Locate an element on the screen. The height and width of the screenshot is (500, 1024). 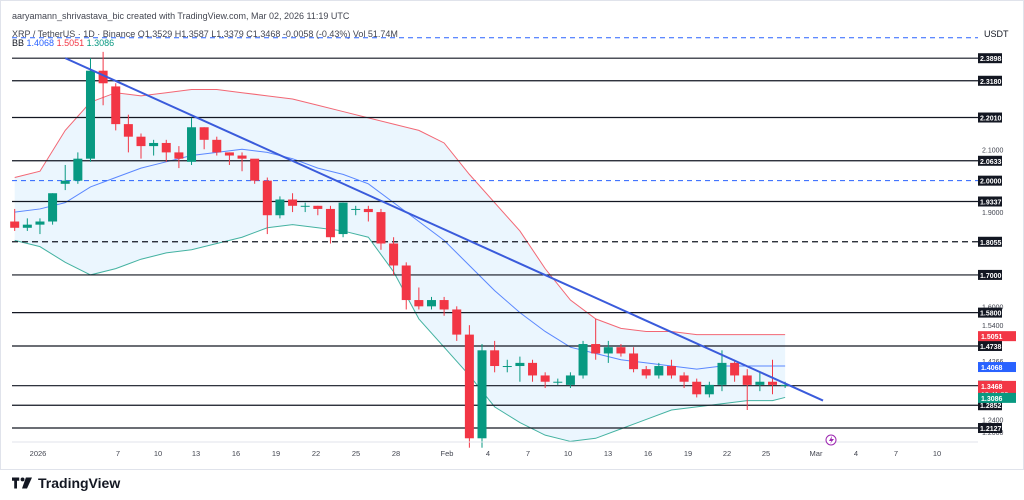
price-tag-label: 1.4068 is located at coordinates (992, 368).